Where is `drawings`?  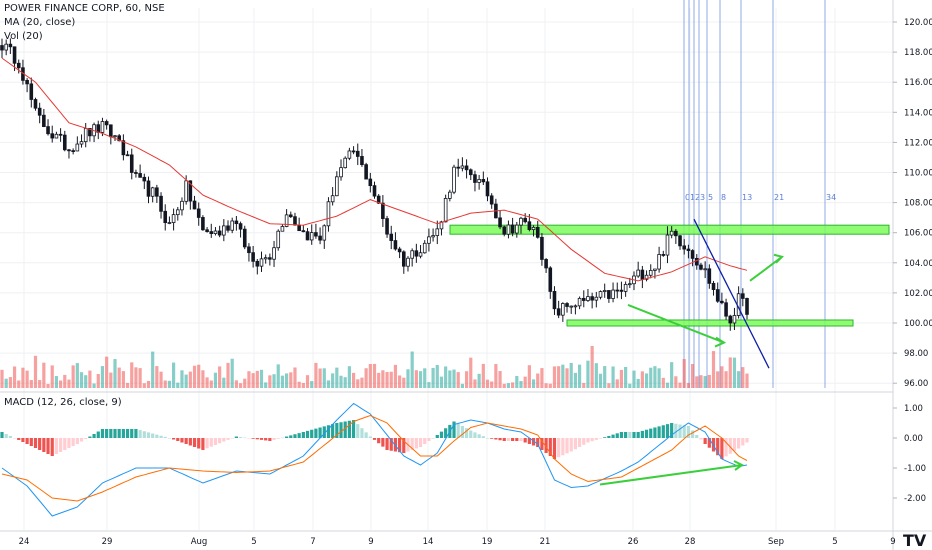
drawings is located at coordinates (705, 293).